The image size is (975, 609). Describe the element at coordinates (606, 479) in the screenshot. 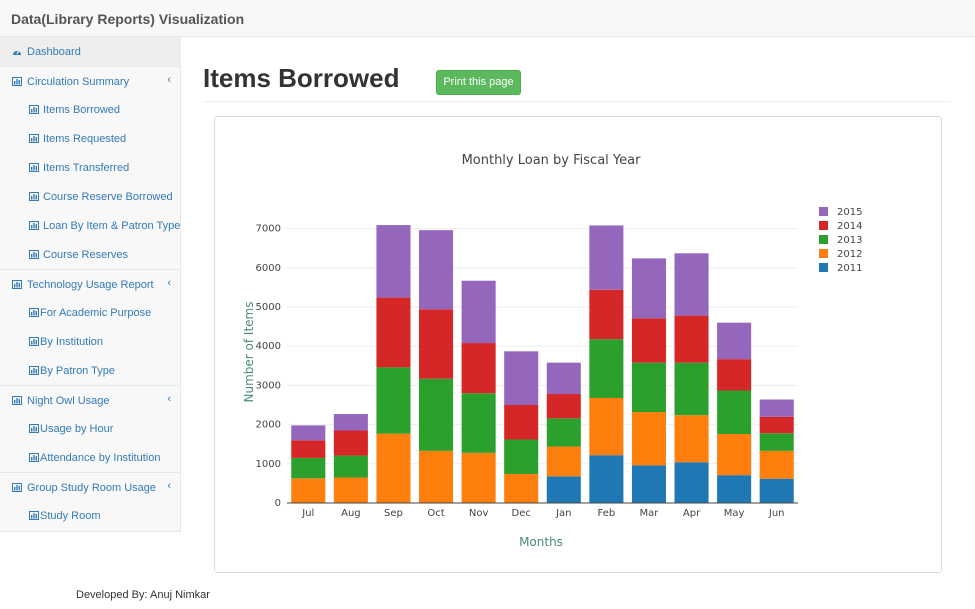

I see `bar-feb-2011` at that location.